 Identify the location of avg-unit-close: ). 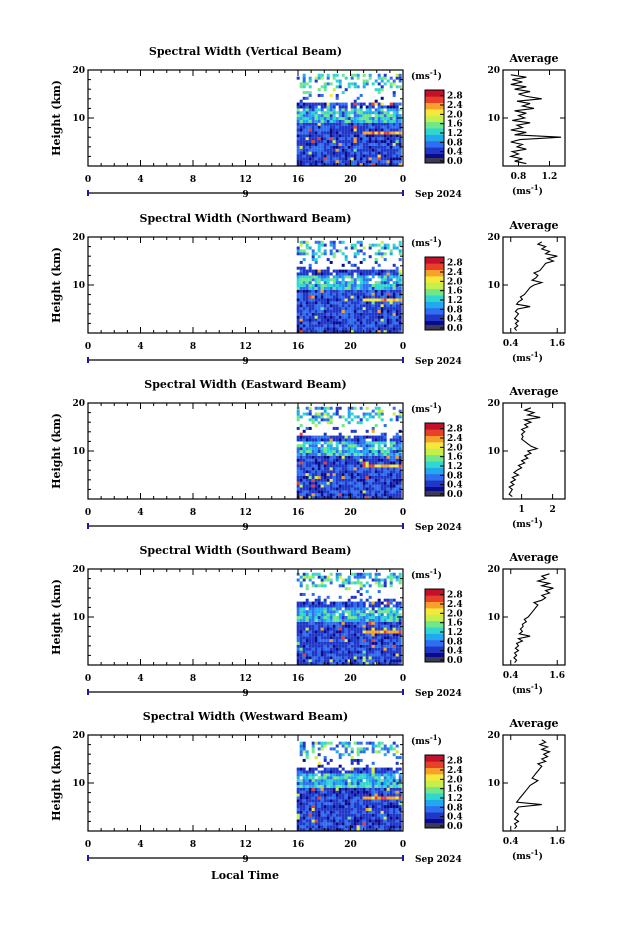
(541, 191).